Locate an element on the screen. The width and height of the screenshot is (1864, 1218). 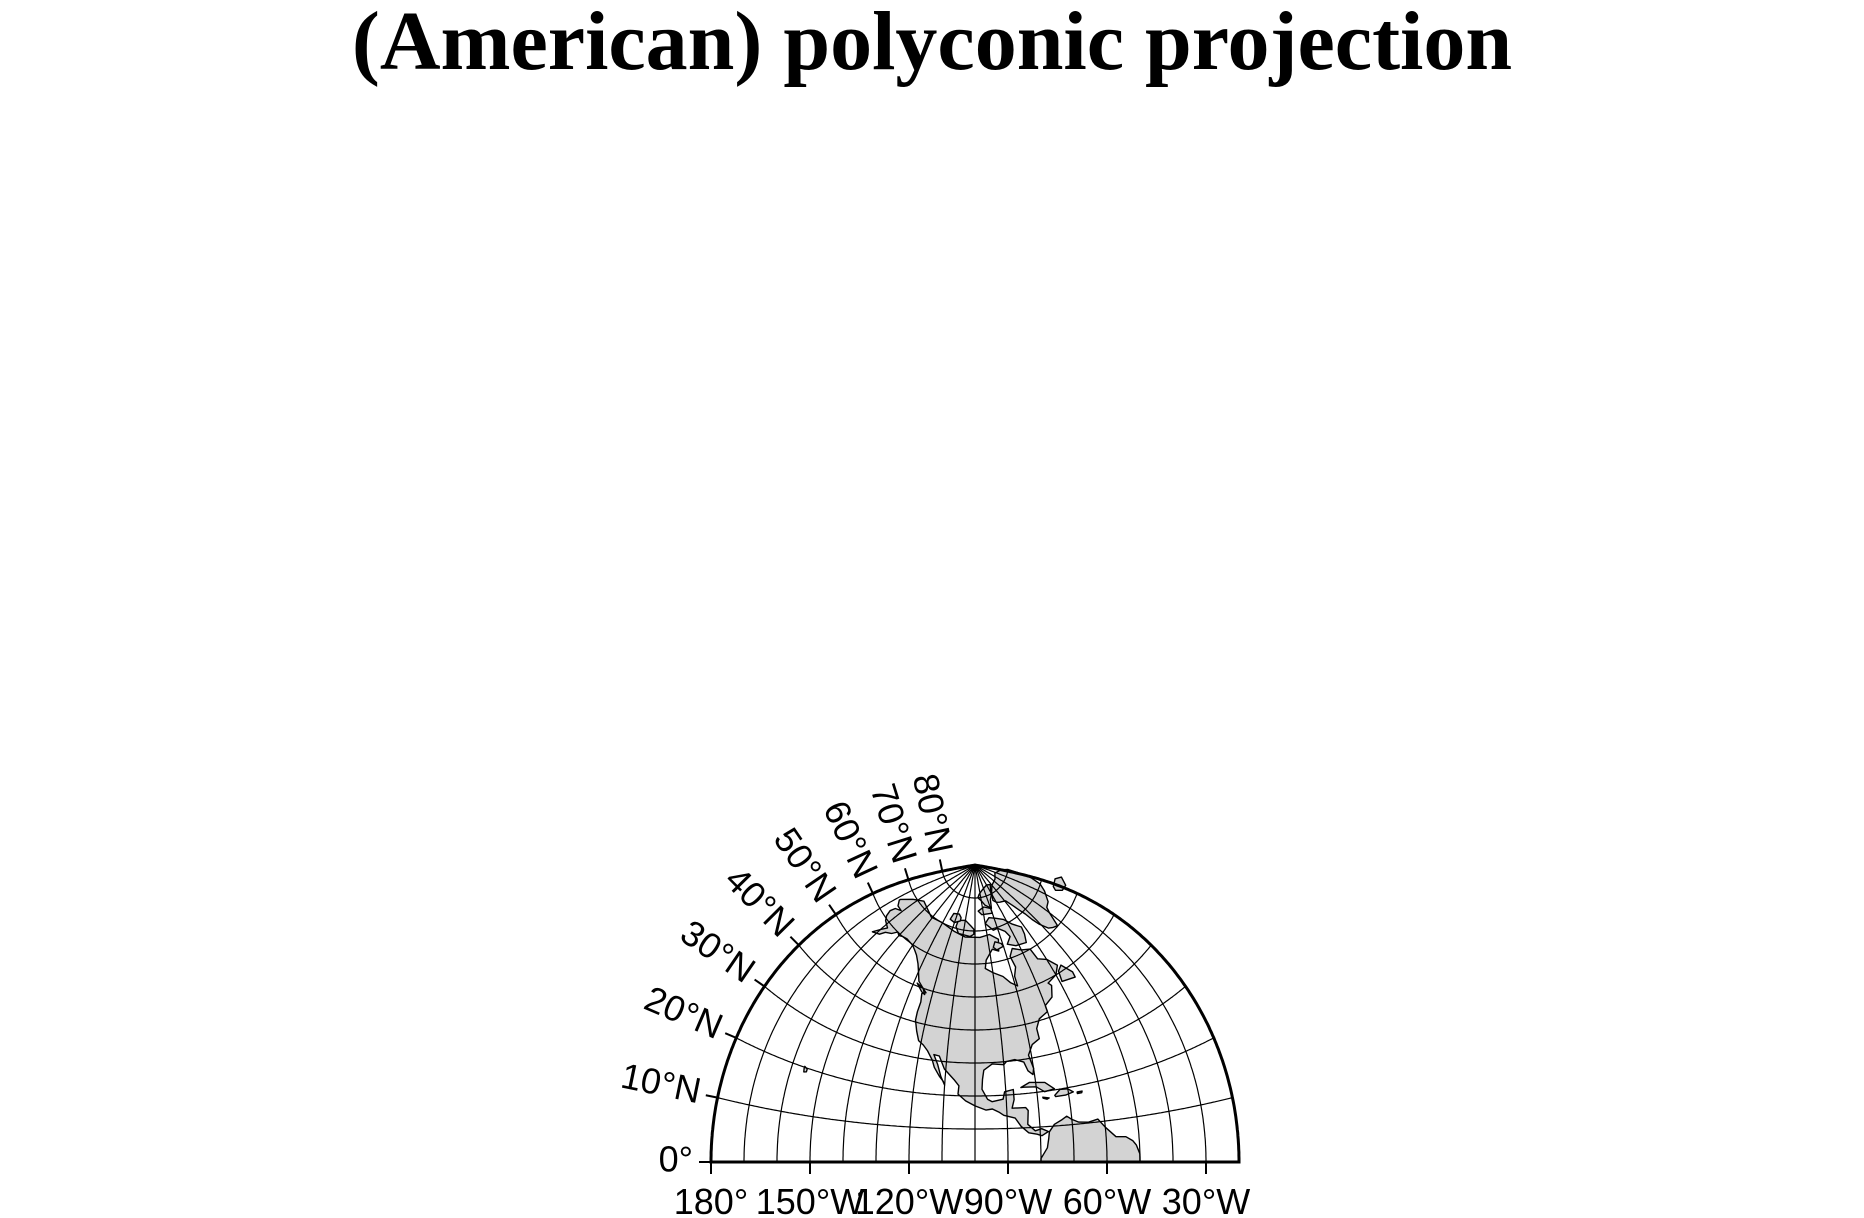
graticule is located at coordinates (975, 1013).